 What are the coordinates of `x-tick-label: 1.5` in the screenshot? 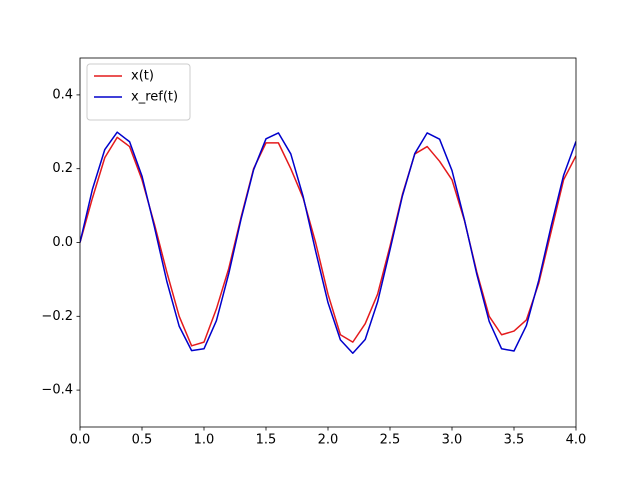 It's located at (266, 440).